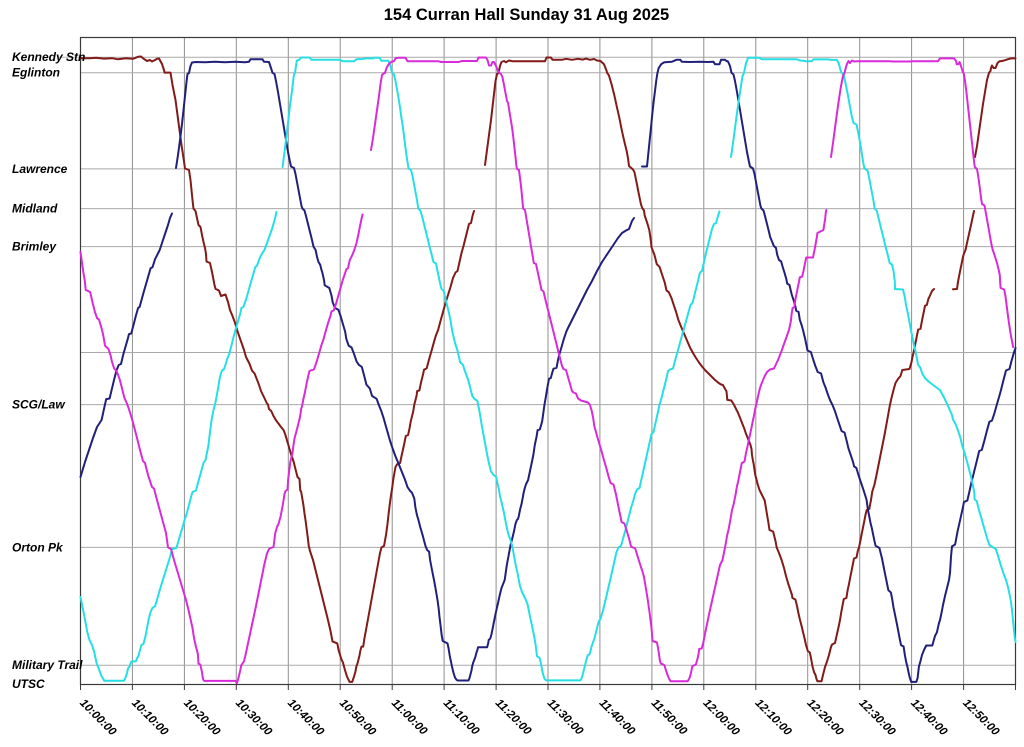 This screenshot has width=1024, height=747. Describe the element at coordinates (47, 665) in the screenshot. I see `svg-text: Military Trail` at that location.